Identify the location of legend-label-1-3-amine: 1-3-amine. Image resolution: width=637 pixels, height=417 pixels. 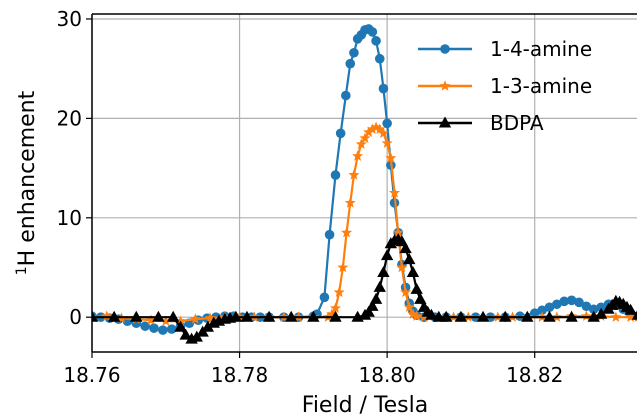
(541, 86).